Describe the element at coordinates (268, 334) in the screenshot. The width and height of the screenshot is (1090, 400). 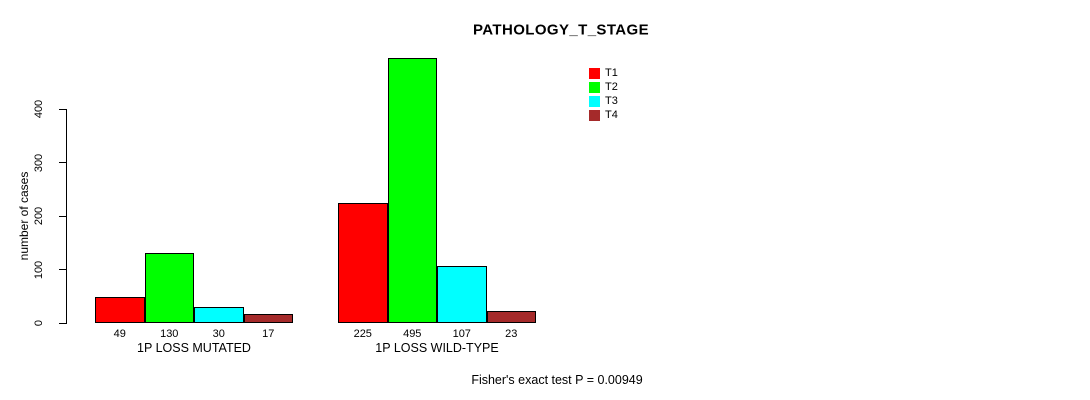
I see `bar-value-label: 17` at that location.